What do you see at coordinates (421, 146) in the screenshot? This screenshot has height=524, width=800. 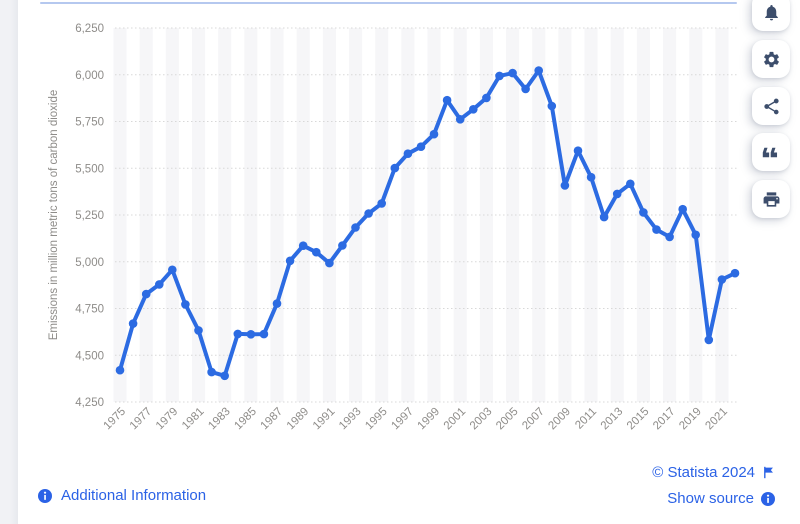 I see `data-point-1998` at bounding box center [421, 146].